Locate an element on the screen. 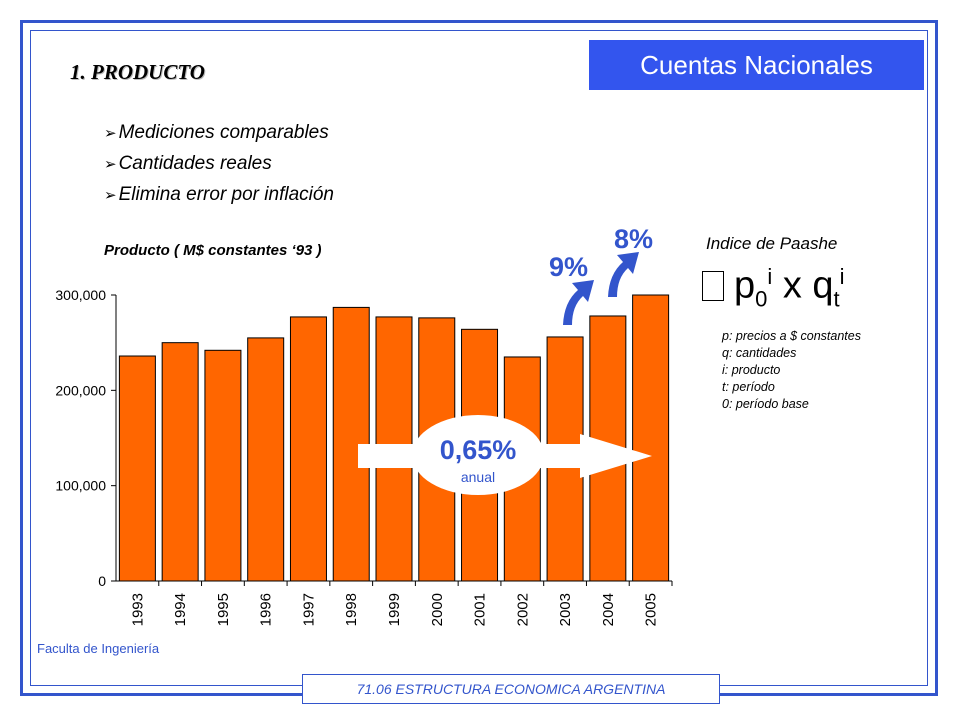 This screenshot has height=720, width=960. bar-1996 is located at coordinates (266, 459).